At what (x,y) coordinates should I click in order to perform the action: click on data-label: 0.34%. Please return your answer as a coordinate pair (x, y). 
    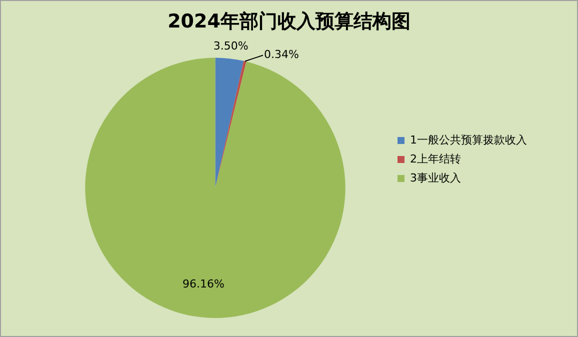
    Looking at the image, I should click on (281, 55).